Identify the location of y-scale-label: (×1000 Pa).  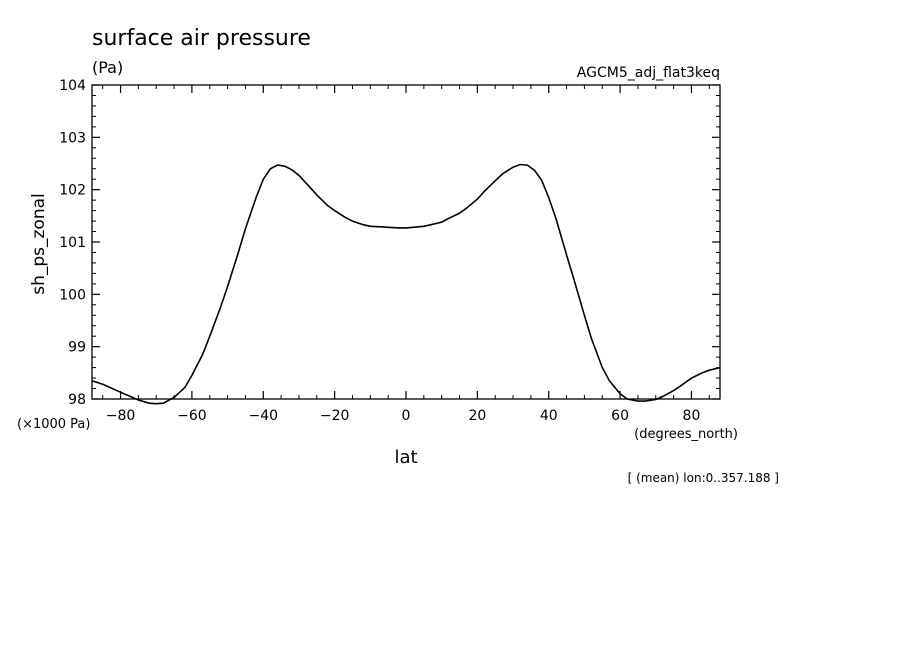
(53, 424).